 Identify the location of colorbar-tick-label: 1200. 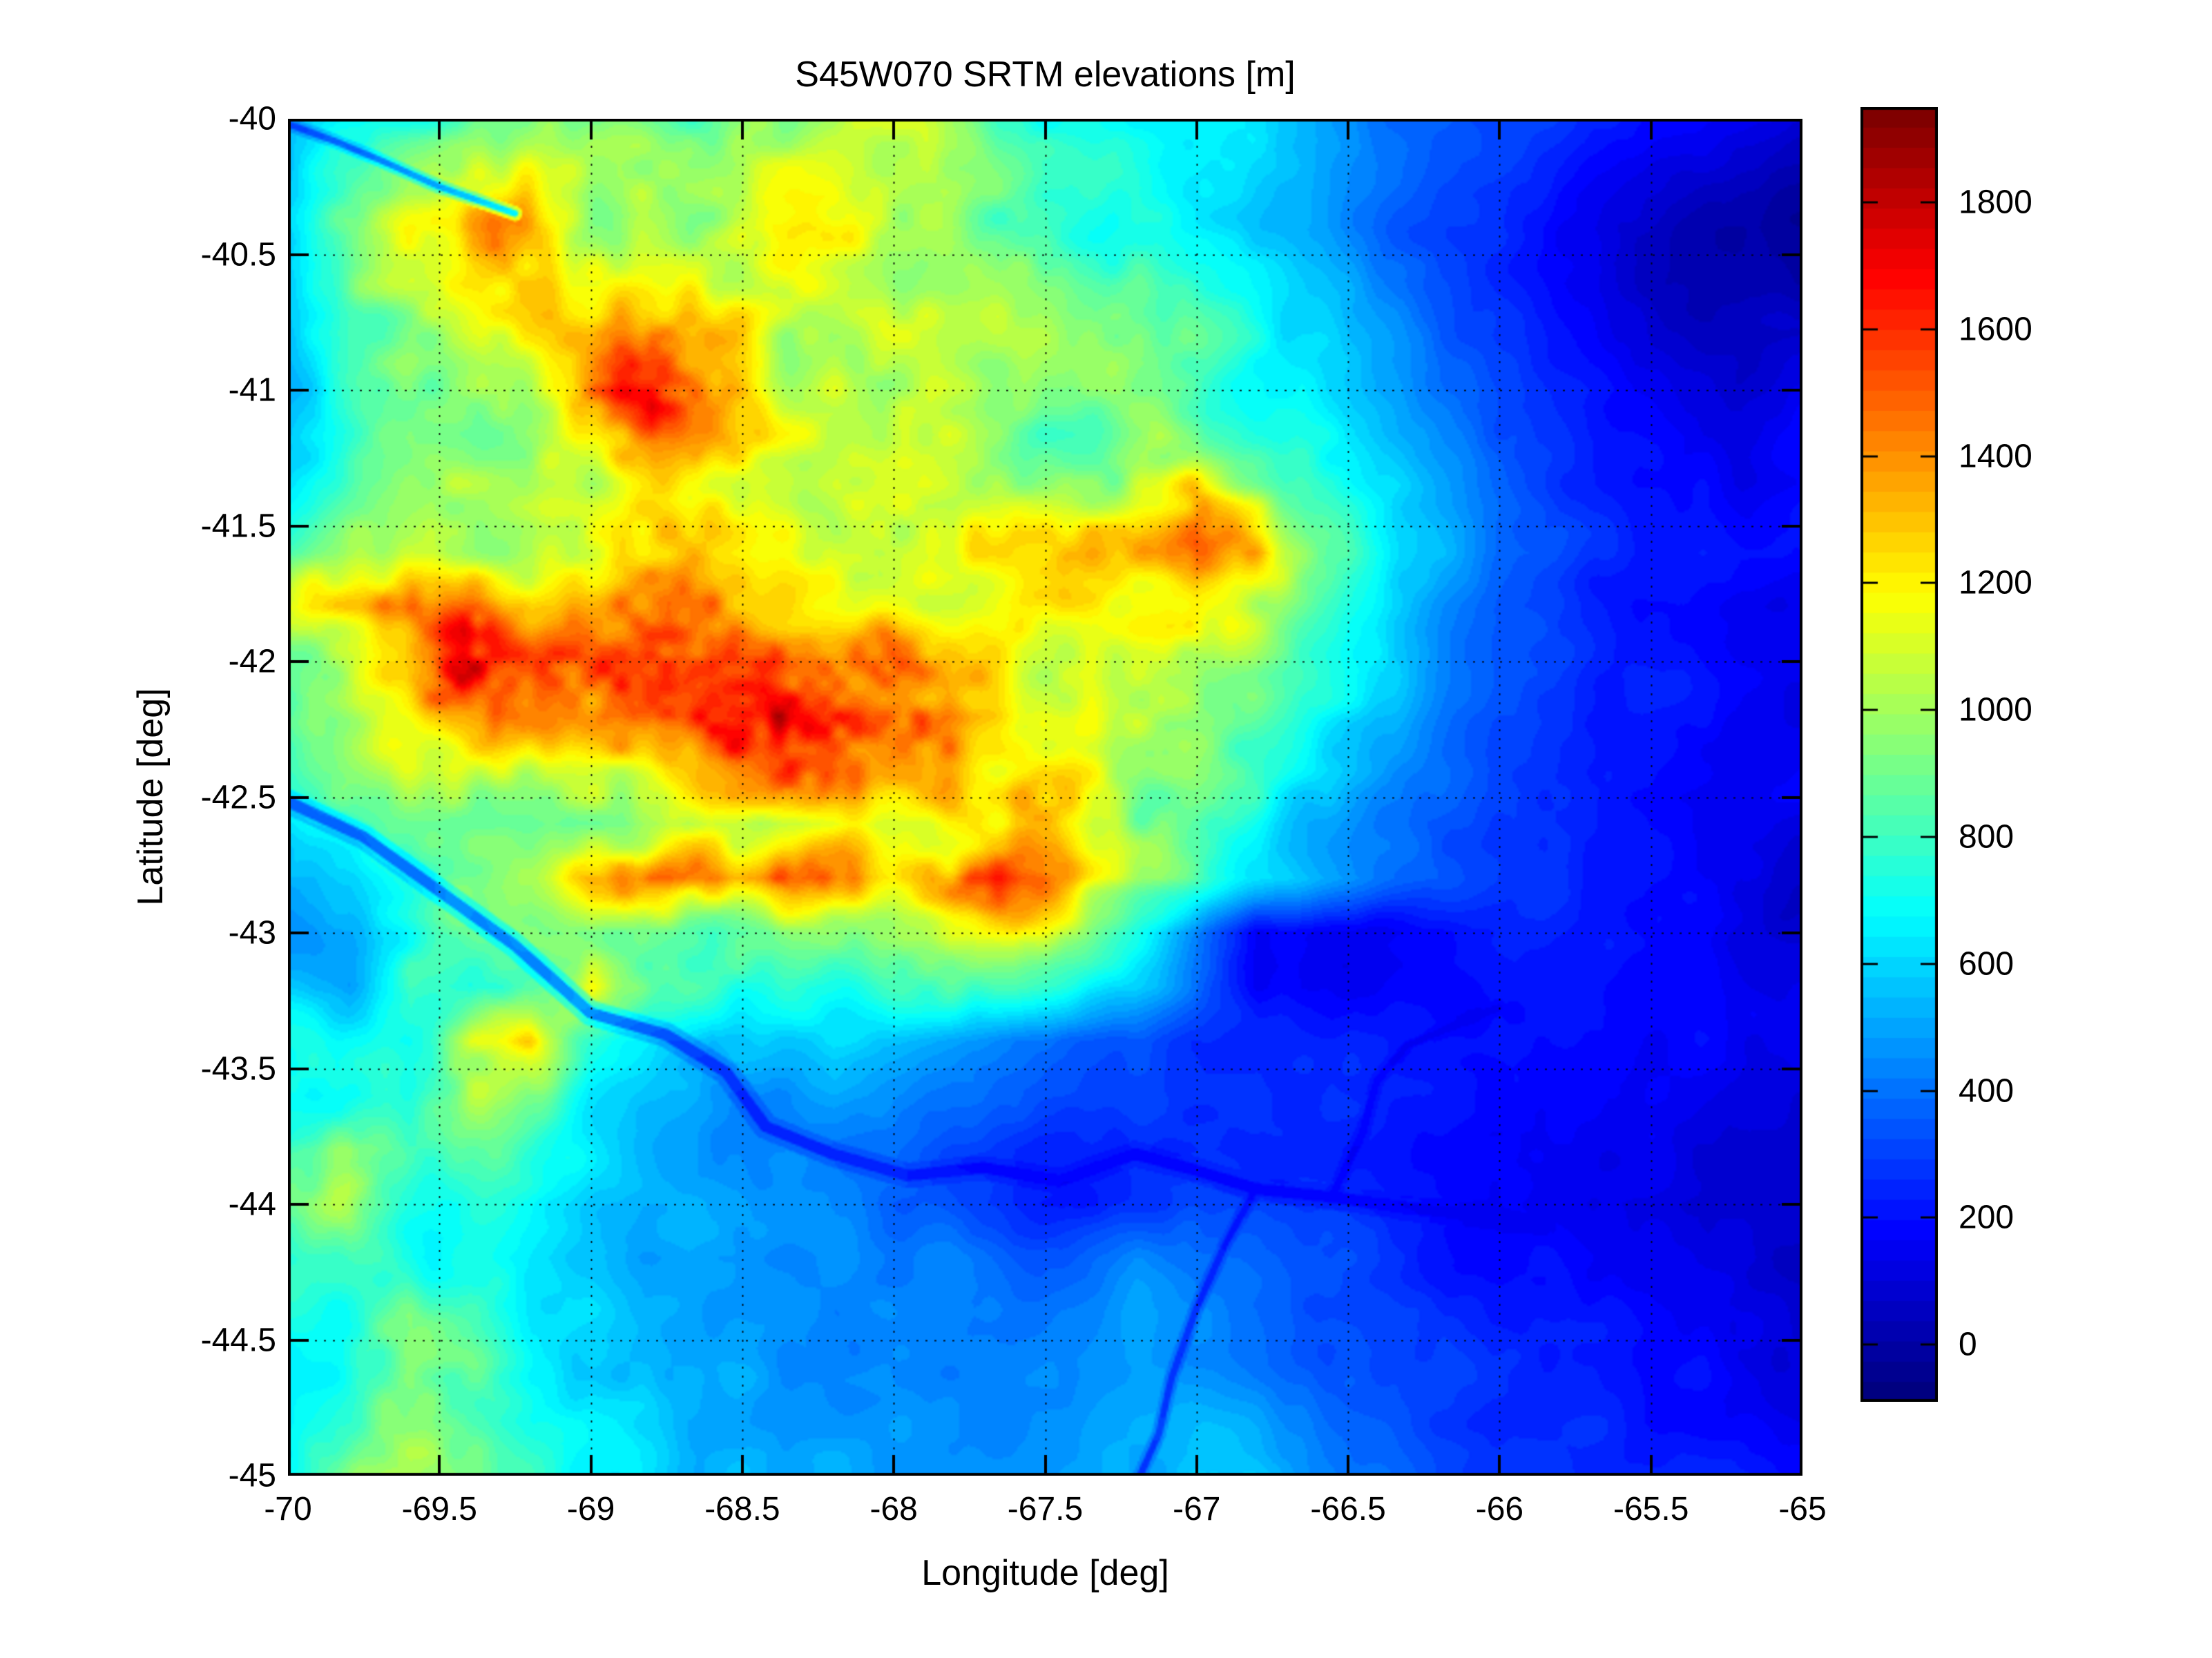
(1995, 582).